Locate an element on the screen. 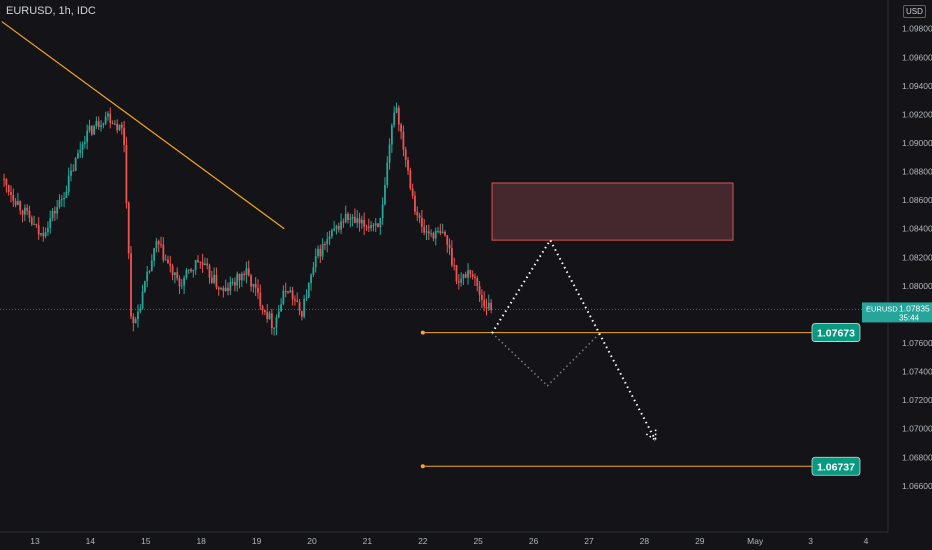 The image size is (932, 550). current-price-symbol: EURUSD is located at coordinates (882, 308).